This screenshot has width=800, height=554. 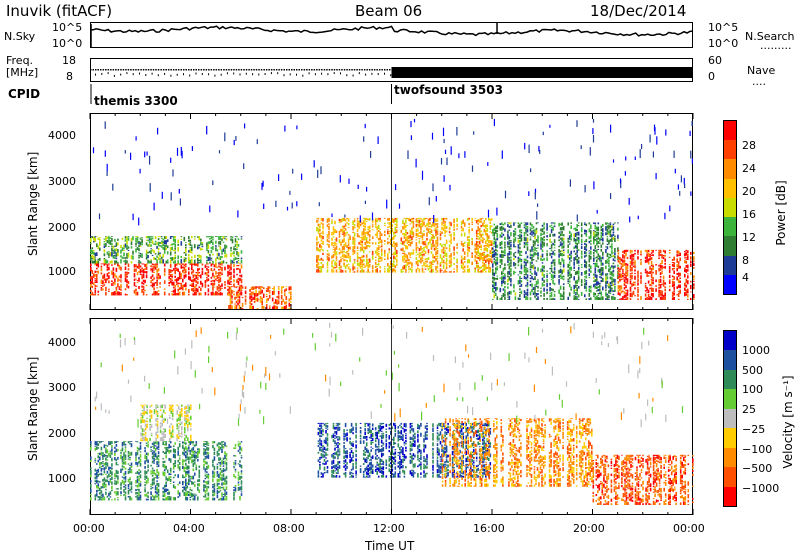 What do you see at coordinates (723, 27) in the screenshot?
I see `noise-right-tick-high: 10^5` at bounding box center [723, 27].